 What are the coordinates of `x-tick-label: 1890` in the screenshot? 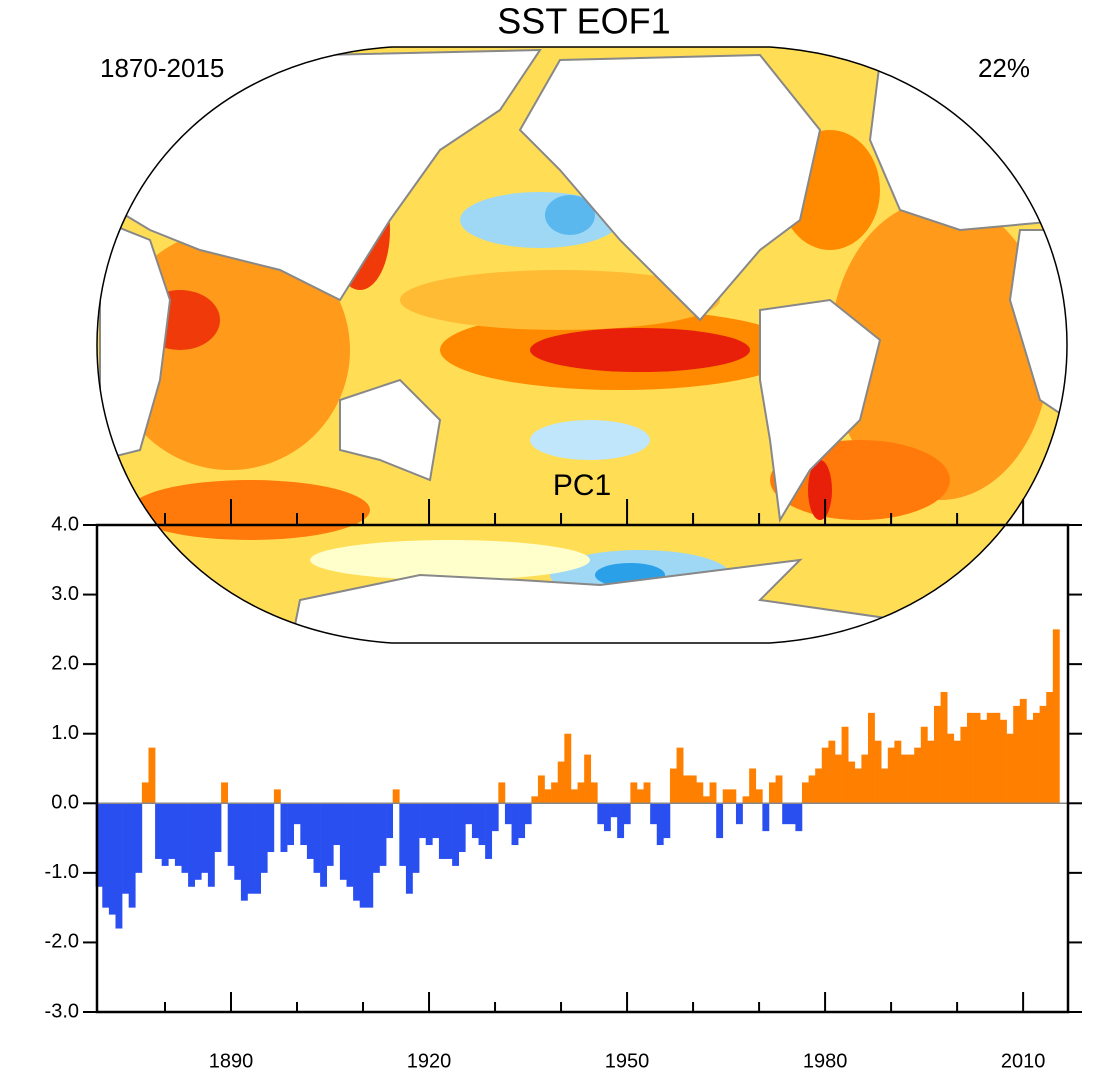 It's located at (231, 1061).